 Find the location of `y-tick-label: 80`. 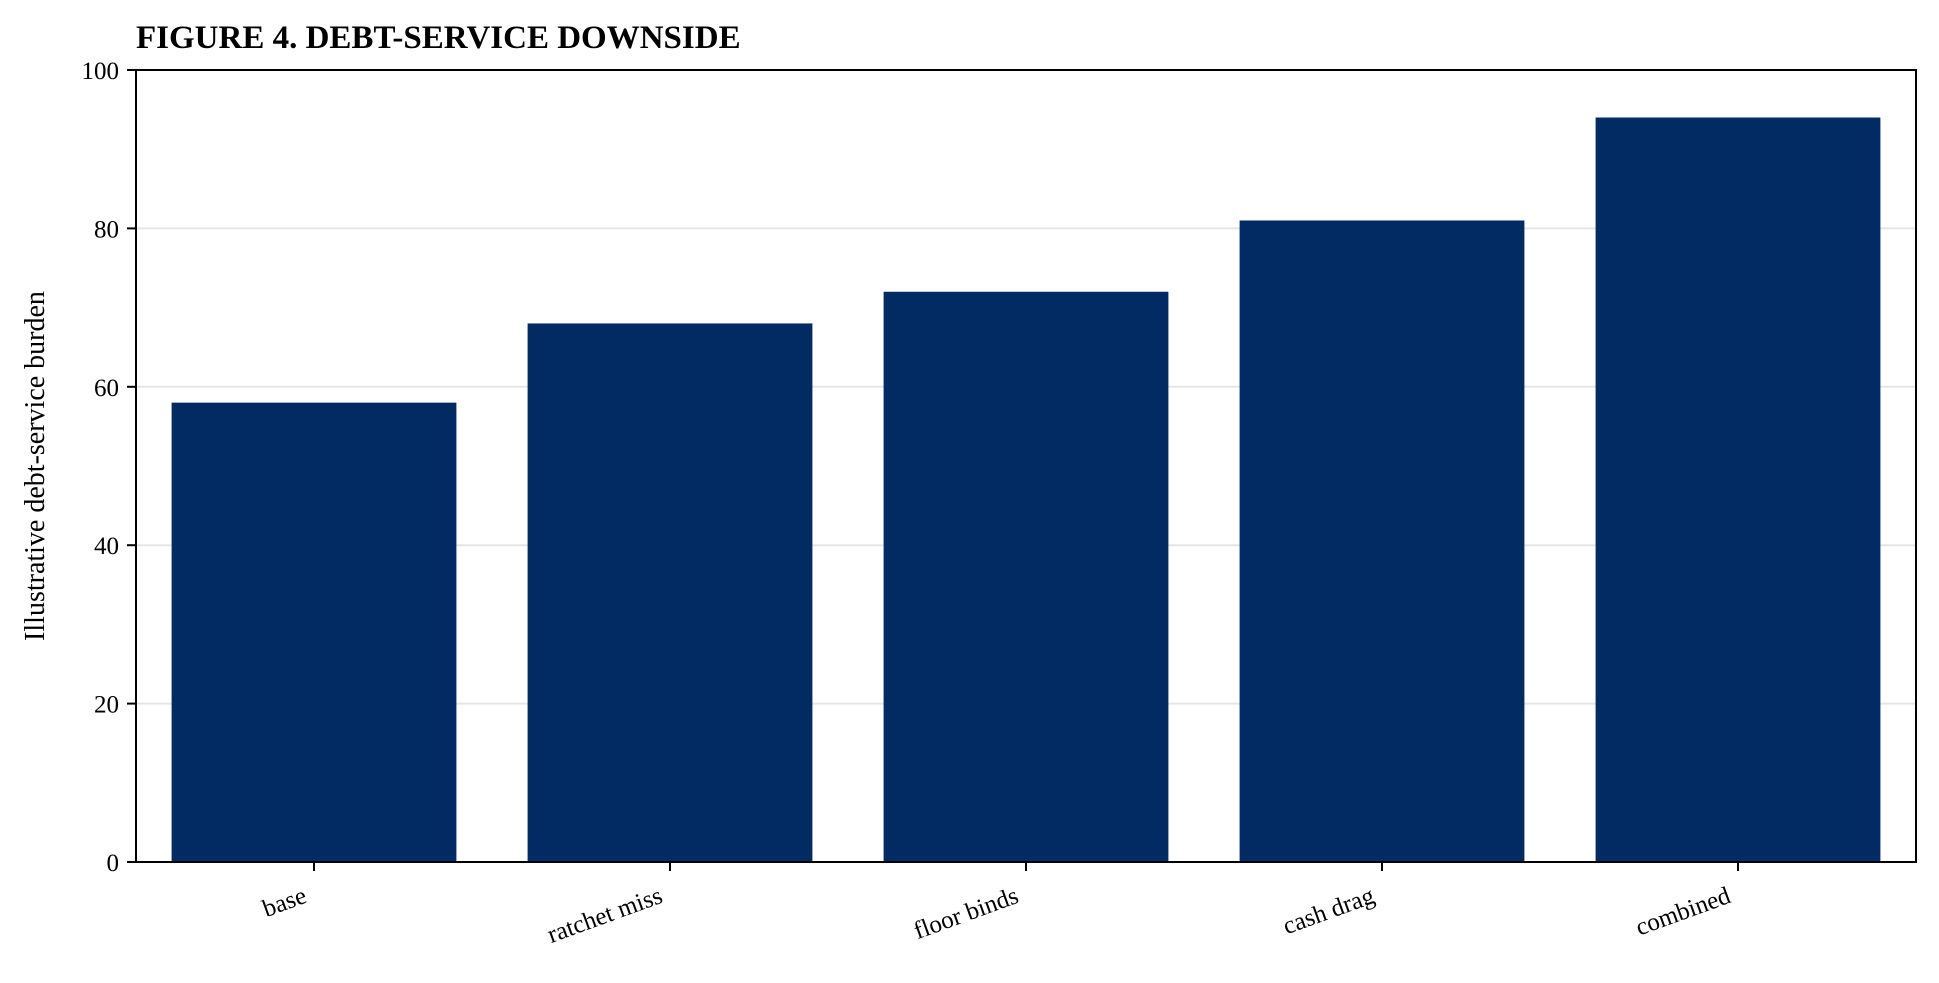

y-tick-label: 80 is located at coordinates (106, 229).